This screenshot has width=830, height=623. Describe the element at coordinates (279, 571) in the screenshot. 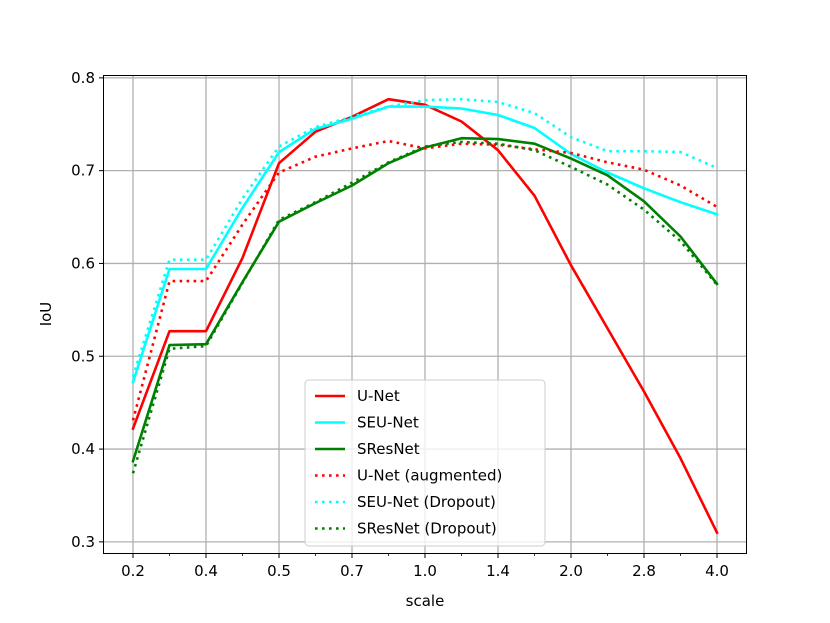

I see `x-tick-label: 0.5` at that location.